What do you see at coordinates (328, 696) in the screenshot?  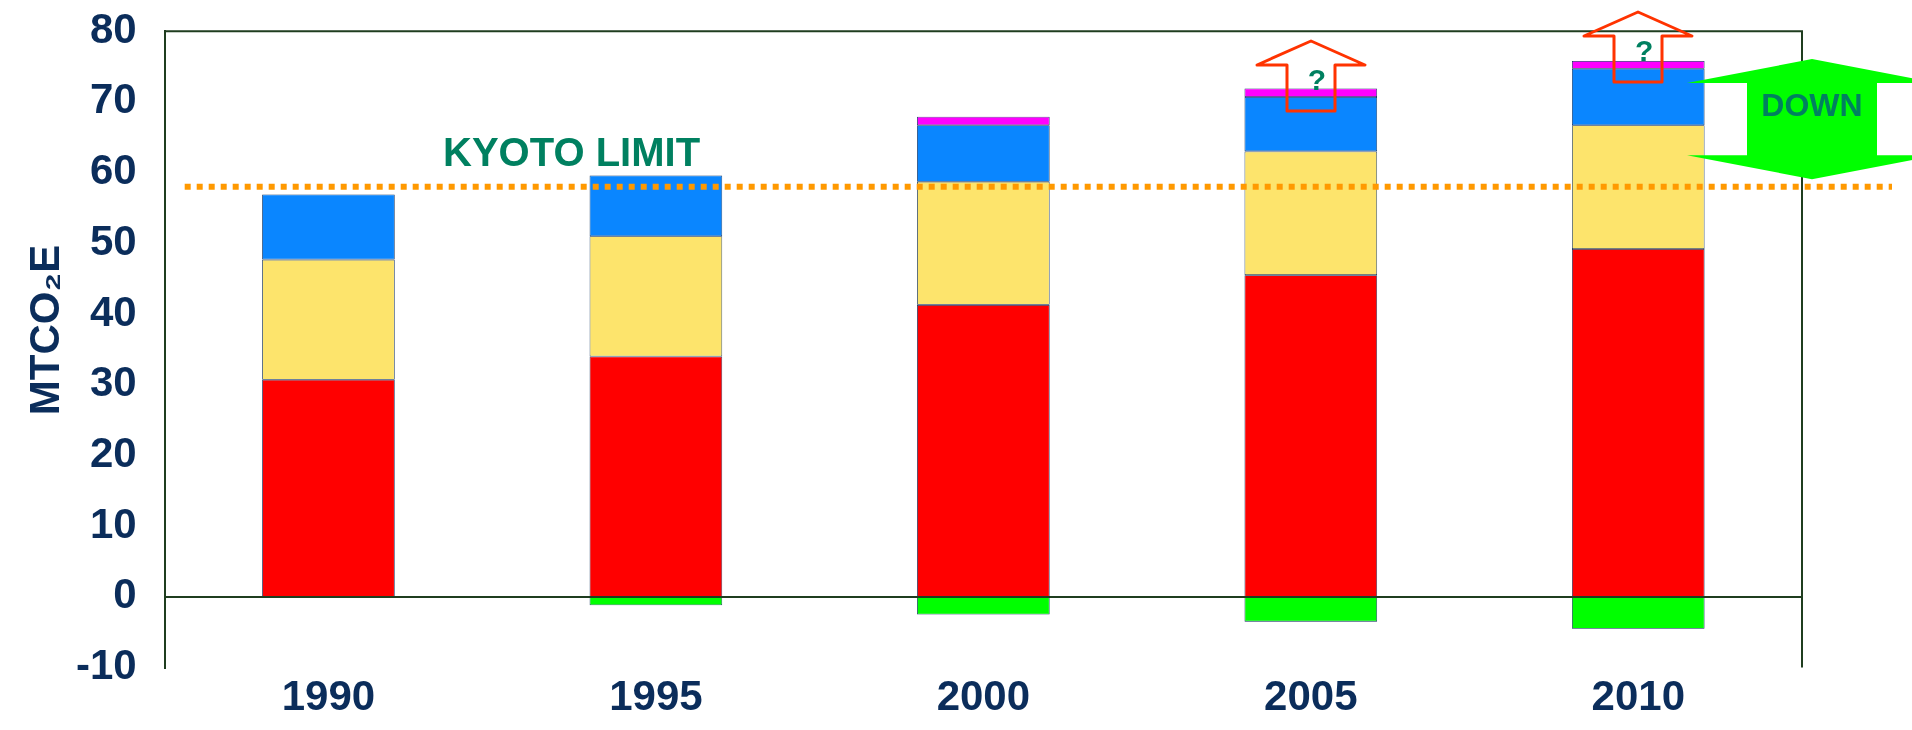 I see `x-tick-label: 1990` at bounding box center [328, 696].